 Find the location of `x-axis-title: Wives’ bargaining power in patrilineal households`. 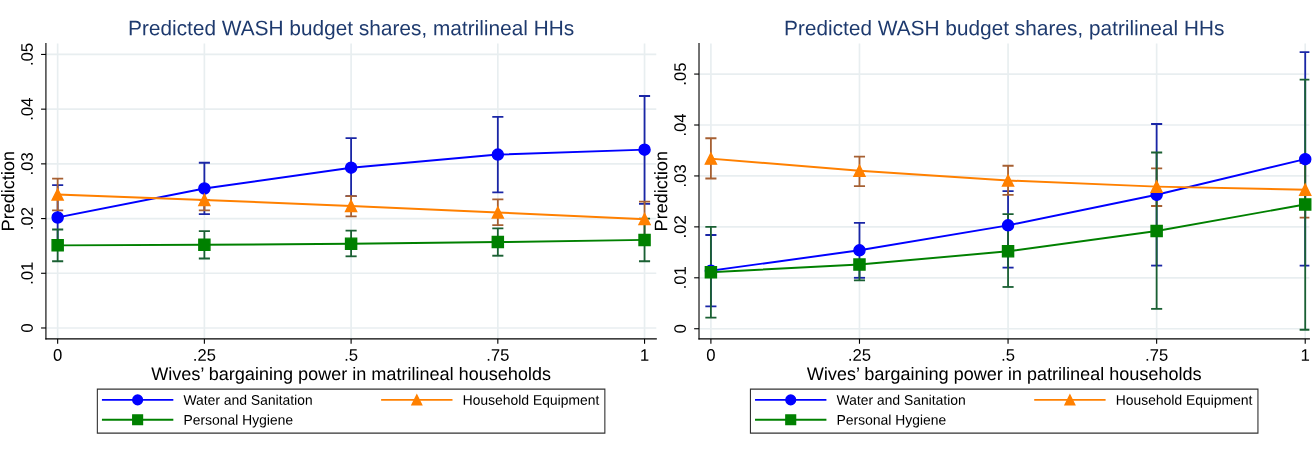

x-axis-title: Wives’ bargaining power in patrilineal households is located at coordinates (1003, 375).